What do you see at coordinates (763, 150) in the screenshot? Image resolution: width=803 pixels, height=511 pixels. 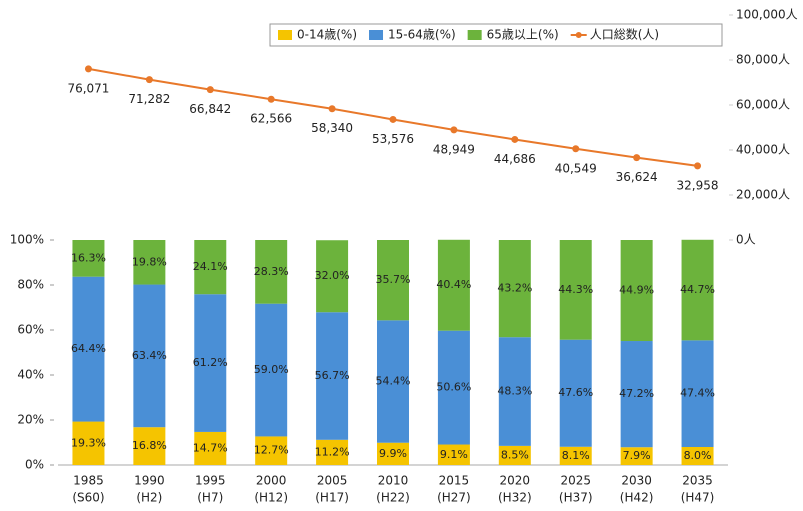 I see `y2-tick-label: 40,000人` at bounding box center [763, 150].